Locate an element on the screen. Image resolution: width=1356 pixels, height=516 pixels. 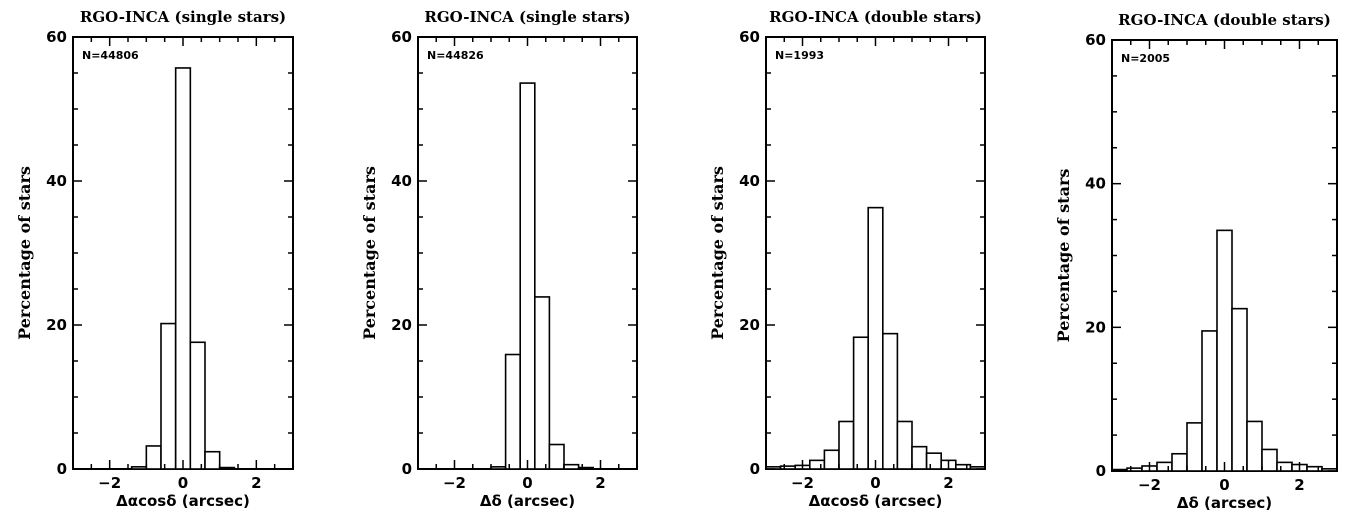
sample-size-annotation: N=1993 is located at coordinates (799, 55).